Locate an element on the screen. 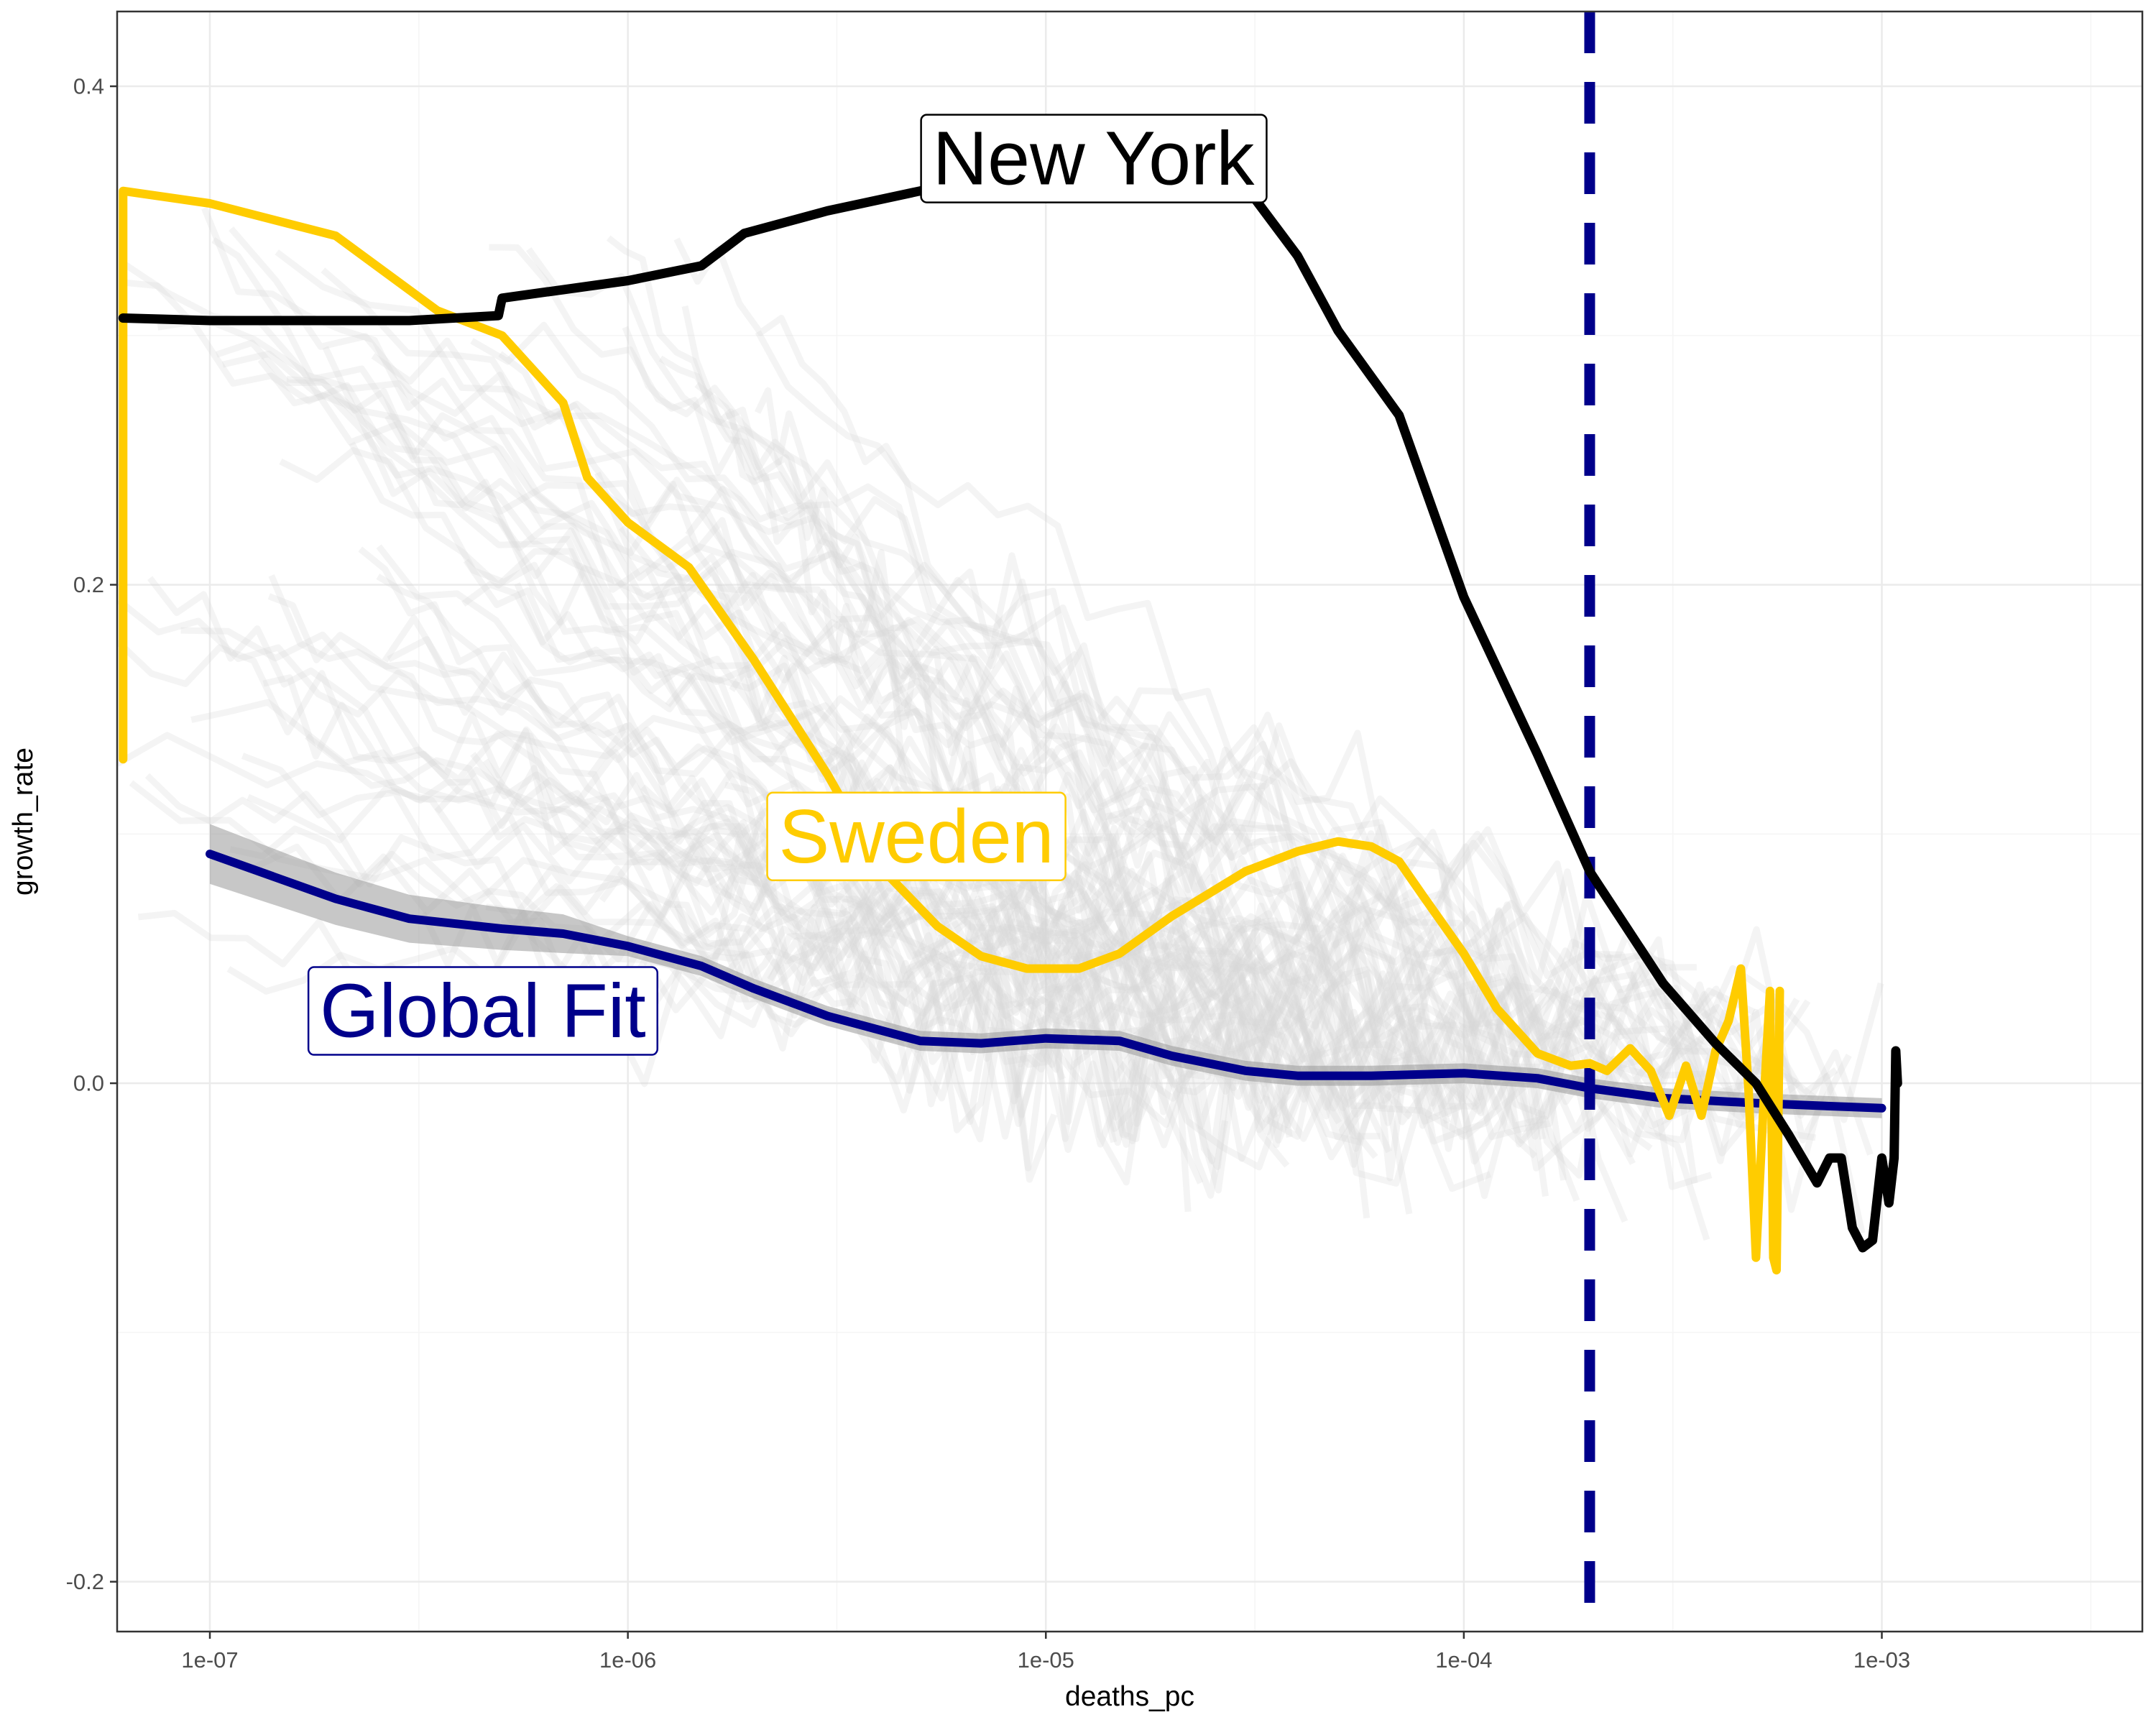 This screenshot has height=1725, width=2156. x-tick: 1e-04 is located at coordinates (1464, 1652).